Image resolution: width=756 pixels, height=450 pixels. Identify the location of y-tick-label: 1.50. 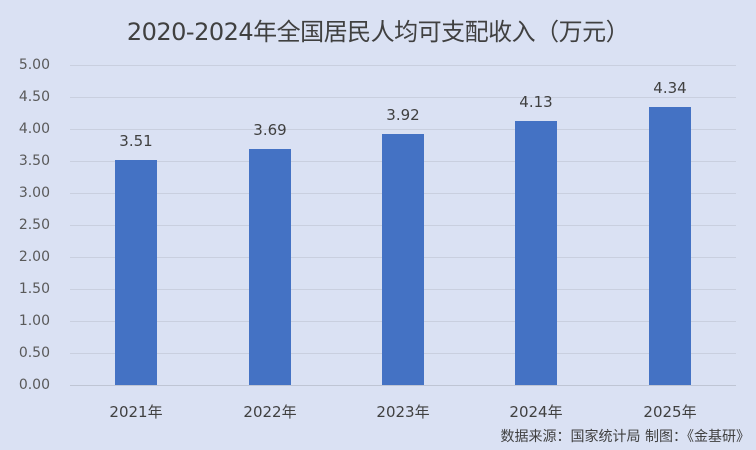
(34, 289).